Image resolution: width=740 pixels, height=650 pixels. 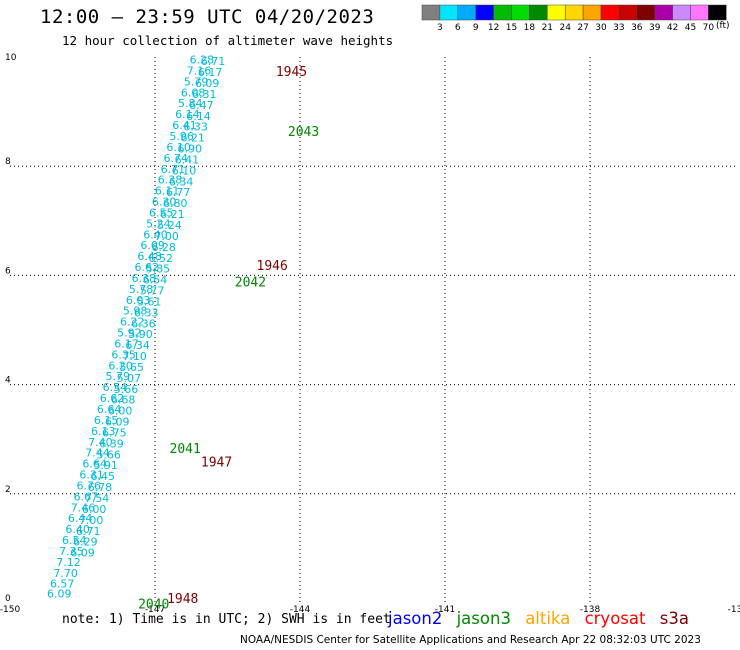 What do you see at coordinates (8, 162) in the screenshot?
I see `y-tick-label: 8` at bounding box center [8, 162].